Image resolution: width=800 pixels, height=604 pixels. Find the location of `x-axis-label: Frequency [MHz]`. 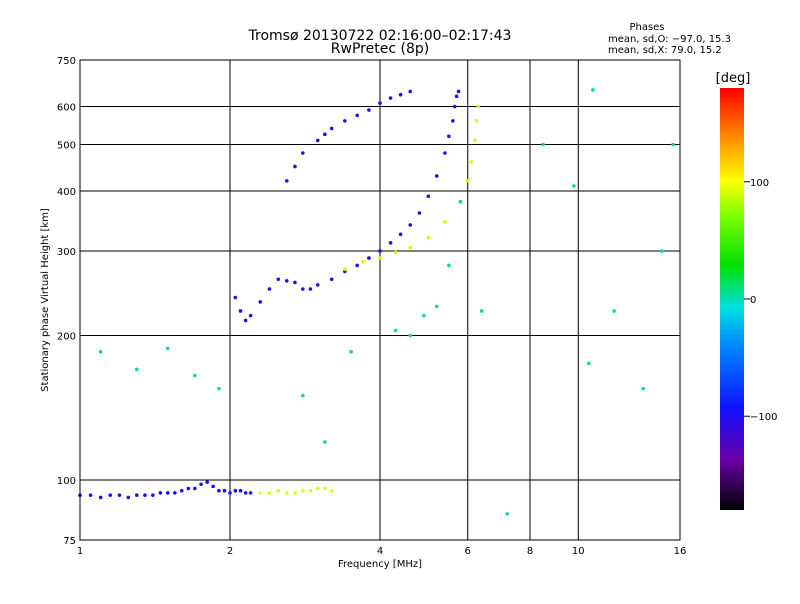

x-axis-label: Frequency [MHz] is located at coordinates (380, 564).